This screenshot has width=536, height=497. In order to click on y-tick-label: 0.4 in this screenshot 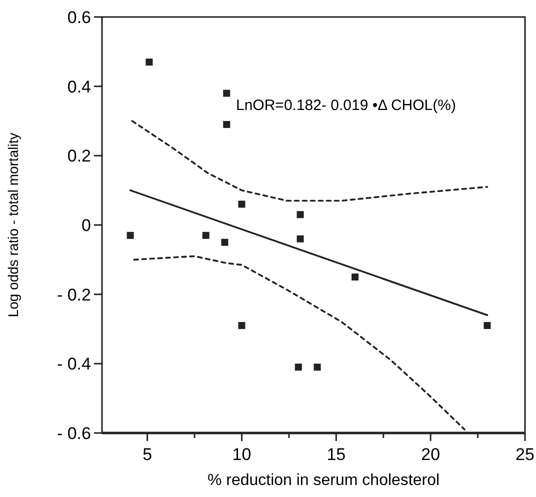, I will do `click(79, 86)`.